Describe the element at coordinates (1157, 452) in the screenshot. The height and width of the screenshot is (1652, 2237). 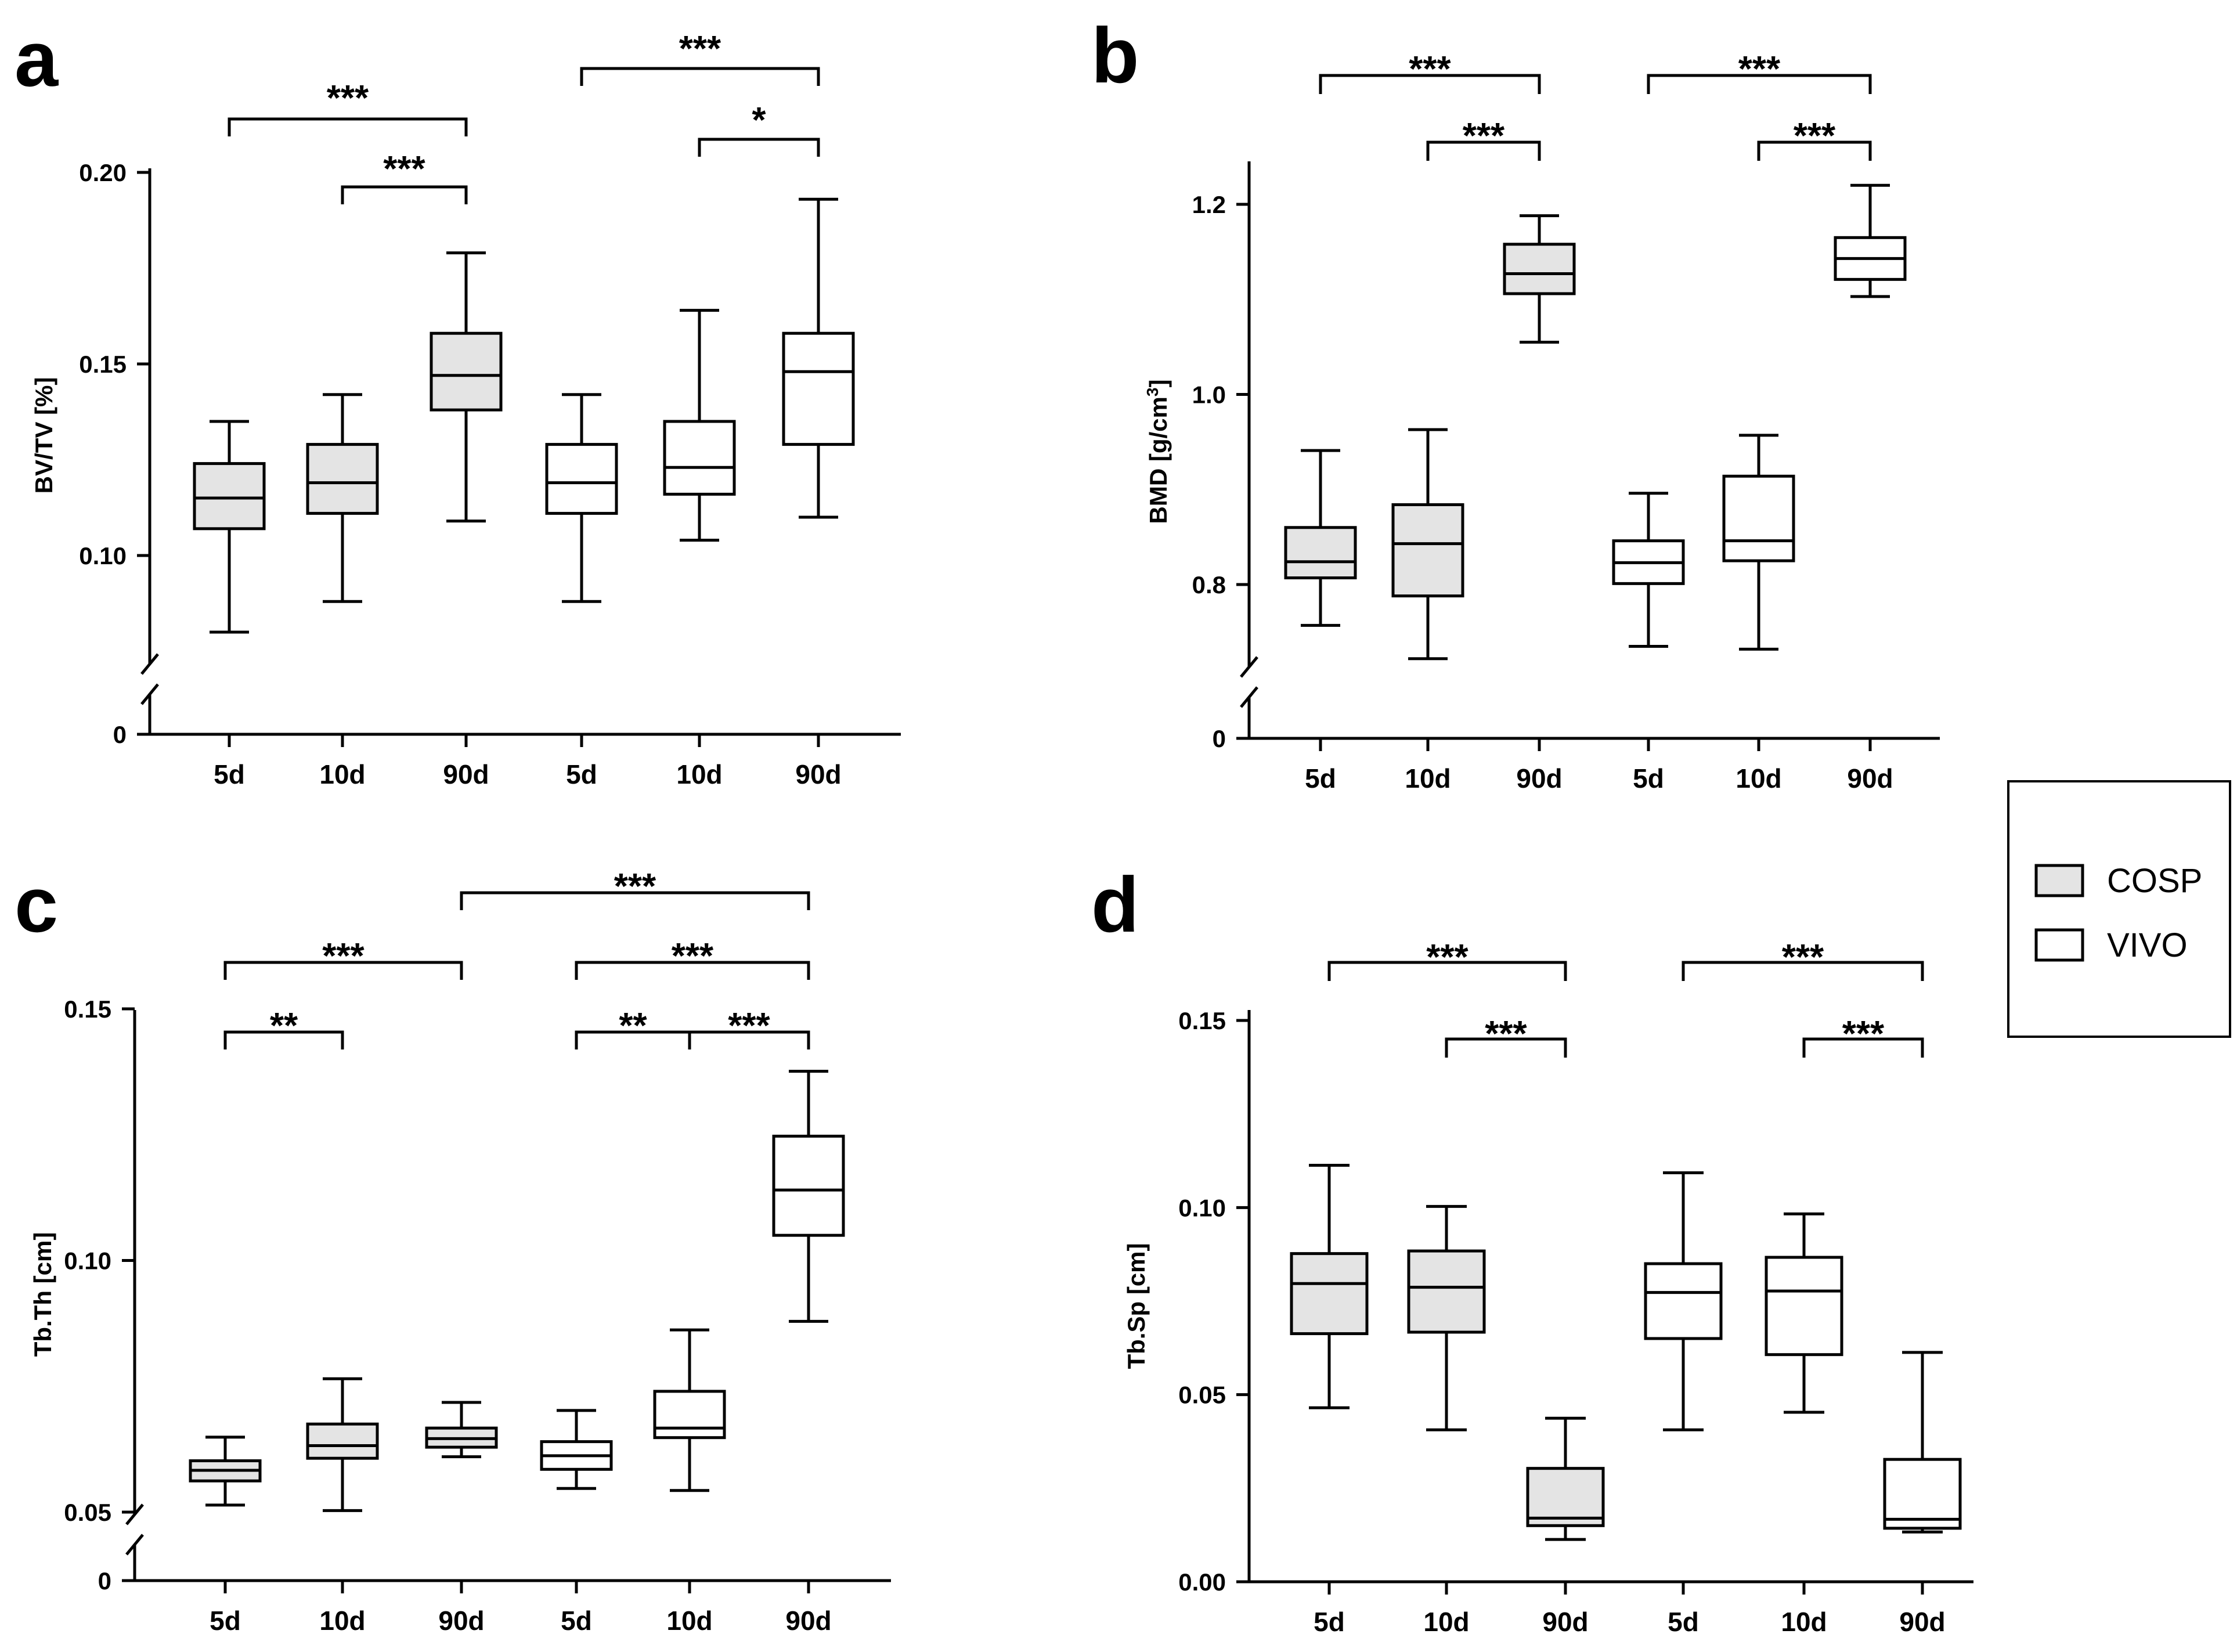
I see `panel-b-y-axis-title: BMD [g/cm3]` at that location.